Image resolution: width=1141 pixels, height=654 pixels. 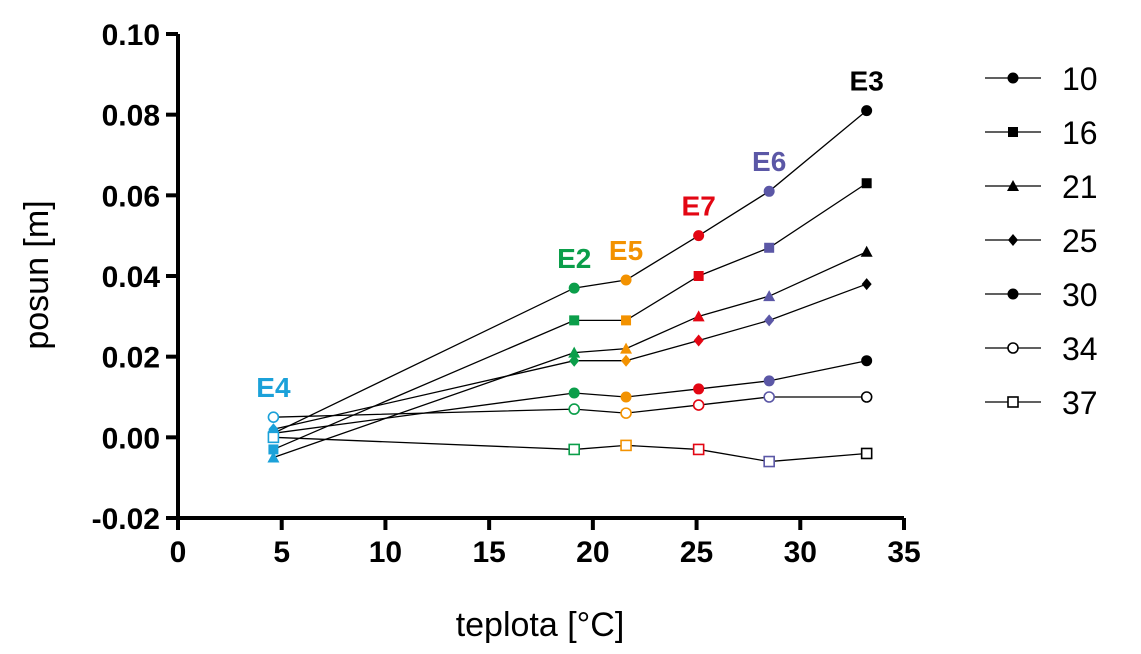 I want to click on x-tick-label: 15, so click(x=488, y=552).